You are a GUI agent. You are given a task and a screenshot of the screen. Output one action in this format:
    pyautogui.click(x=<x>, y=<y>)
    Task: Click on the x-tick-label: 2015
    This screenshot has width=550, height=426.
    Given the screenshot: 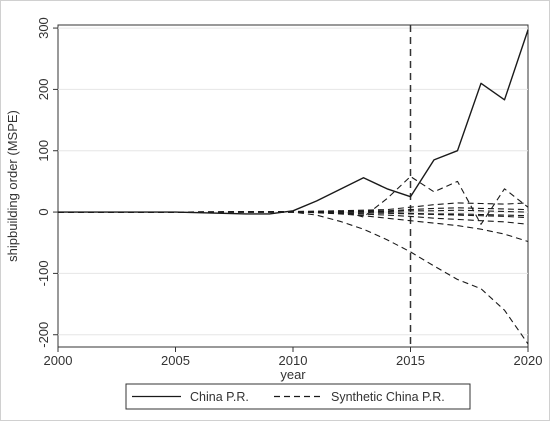 What is the action you would take?
    pyautogui.click(x=410, y=360)
    